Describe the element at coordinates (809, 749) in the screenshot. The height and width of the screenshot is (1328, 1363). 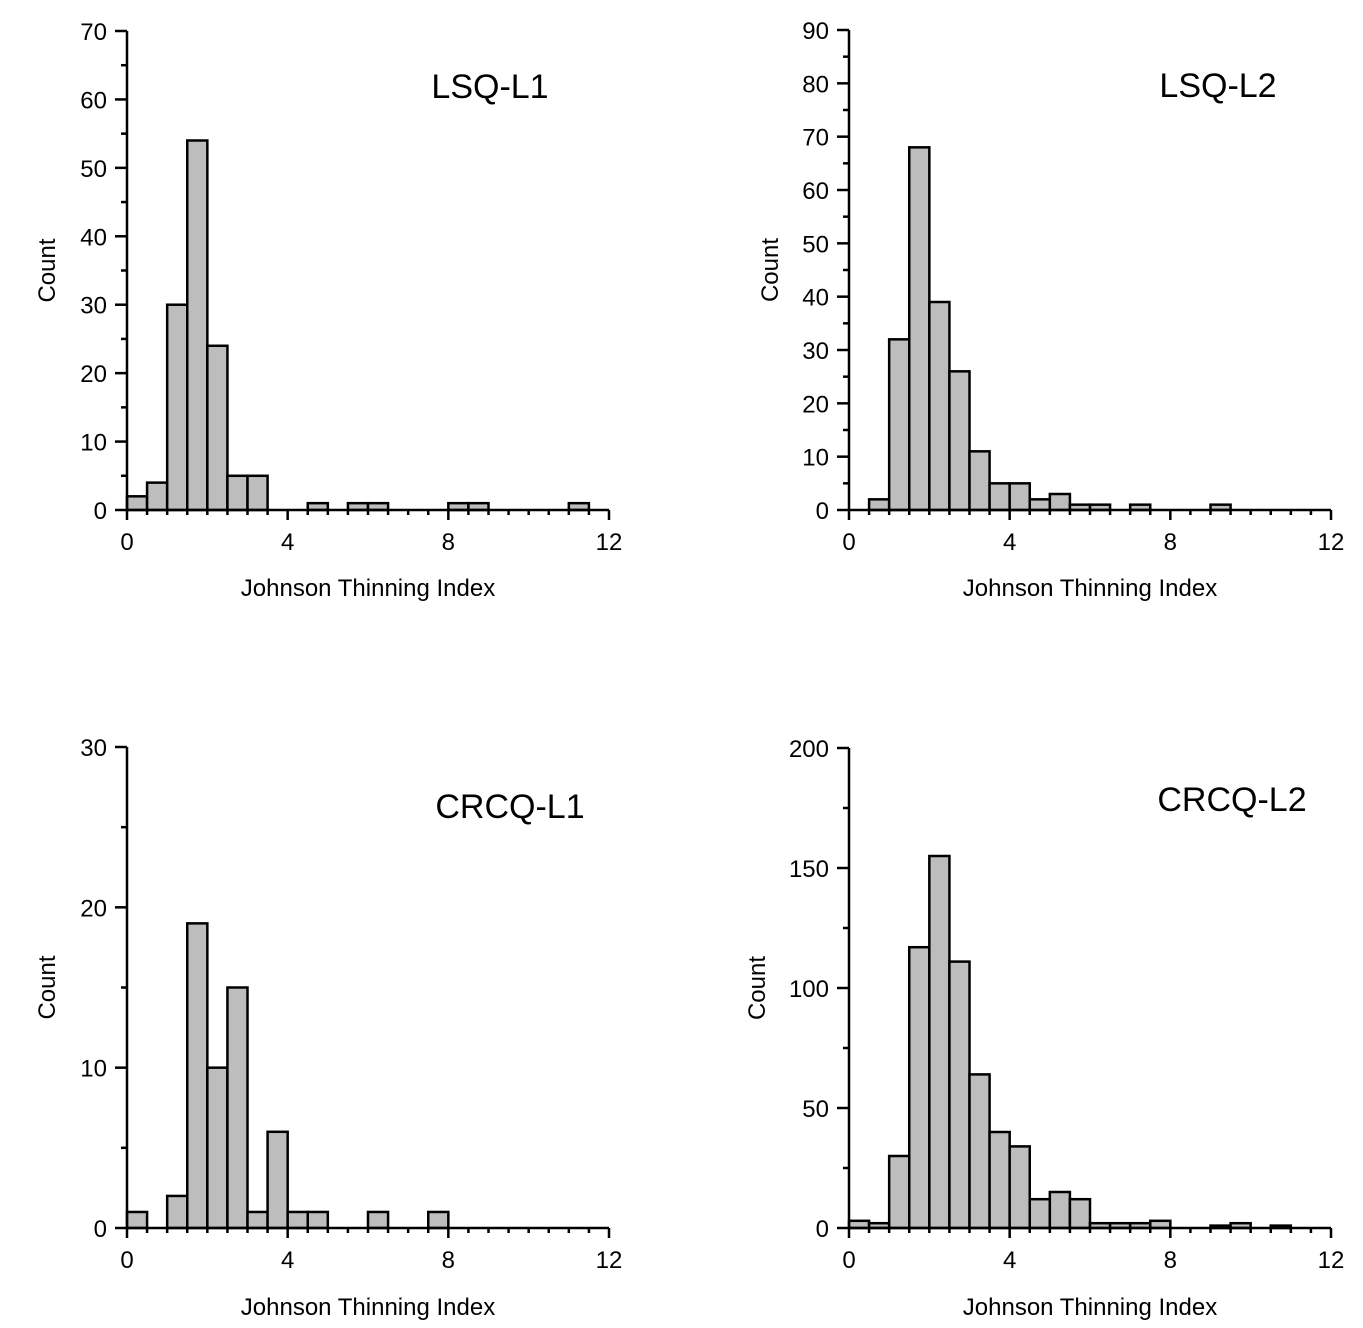
I see `y-tick-label: 200` at that location.